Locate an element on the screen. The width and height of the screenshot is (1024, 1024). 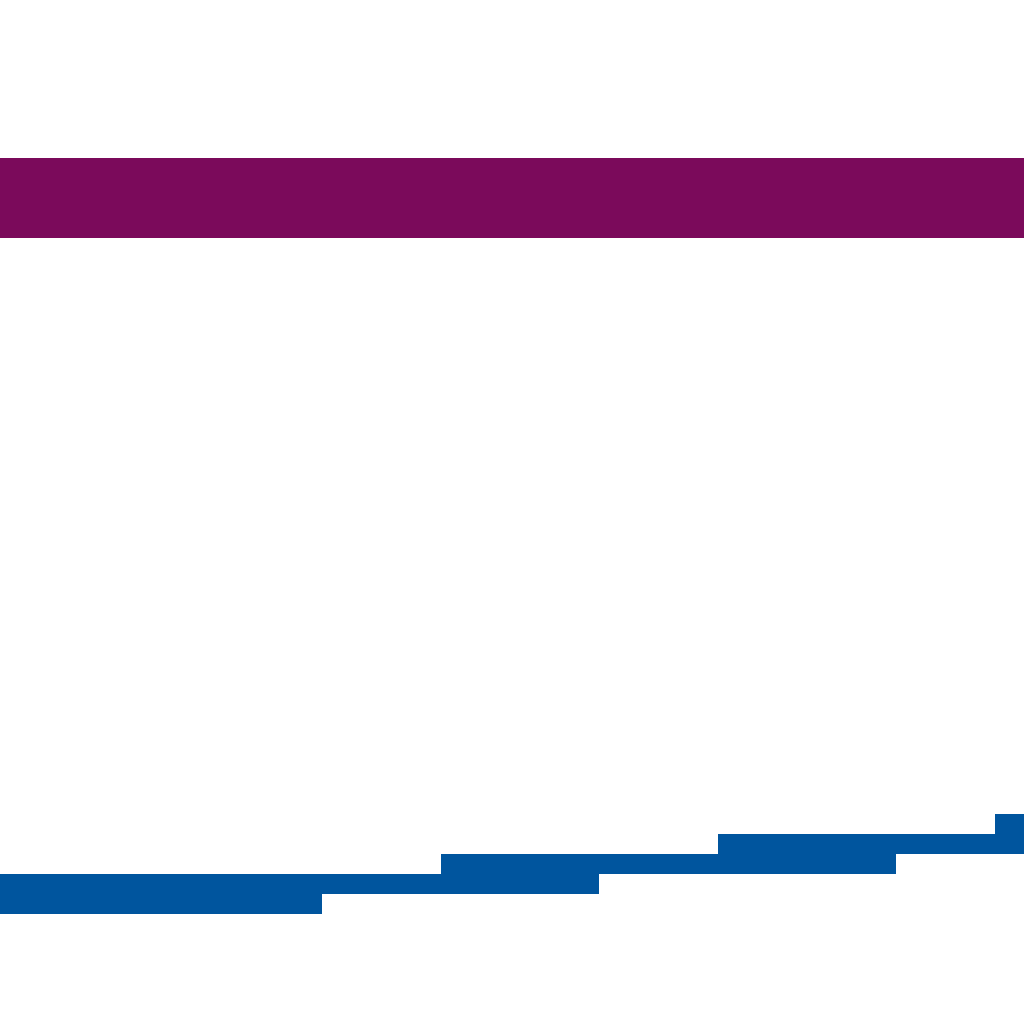
magenta-band is located at coordinates (512, 198).